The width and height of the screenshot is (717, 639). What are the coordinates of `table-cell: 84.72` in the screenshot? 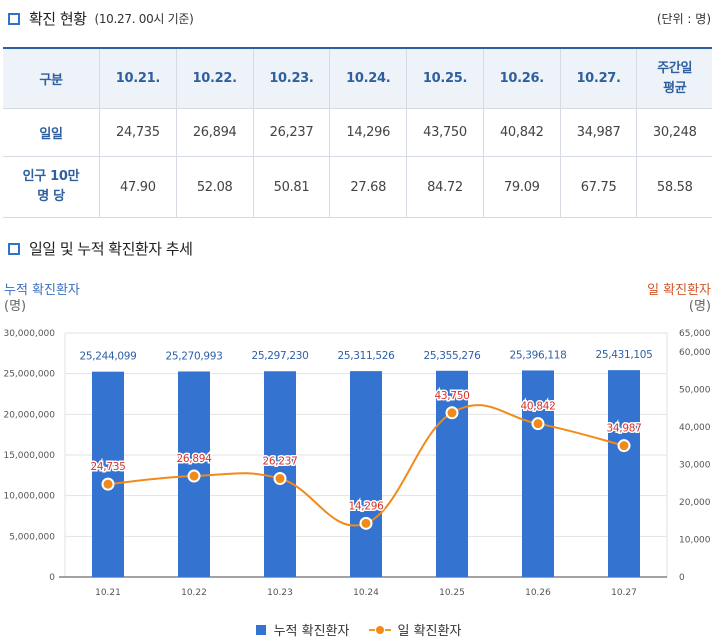 It's located at (445, 187).